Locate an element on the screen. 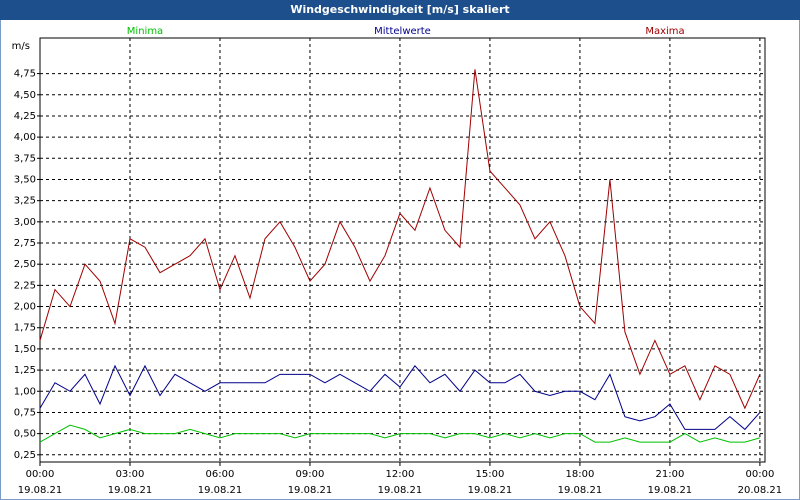  x-tick-label: 18:00 is located at coordinates (580, 474).